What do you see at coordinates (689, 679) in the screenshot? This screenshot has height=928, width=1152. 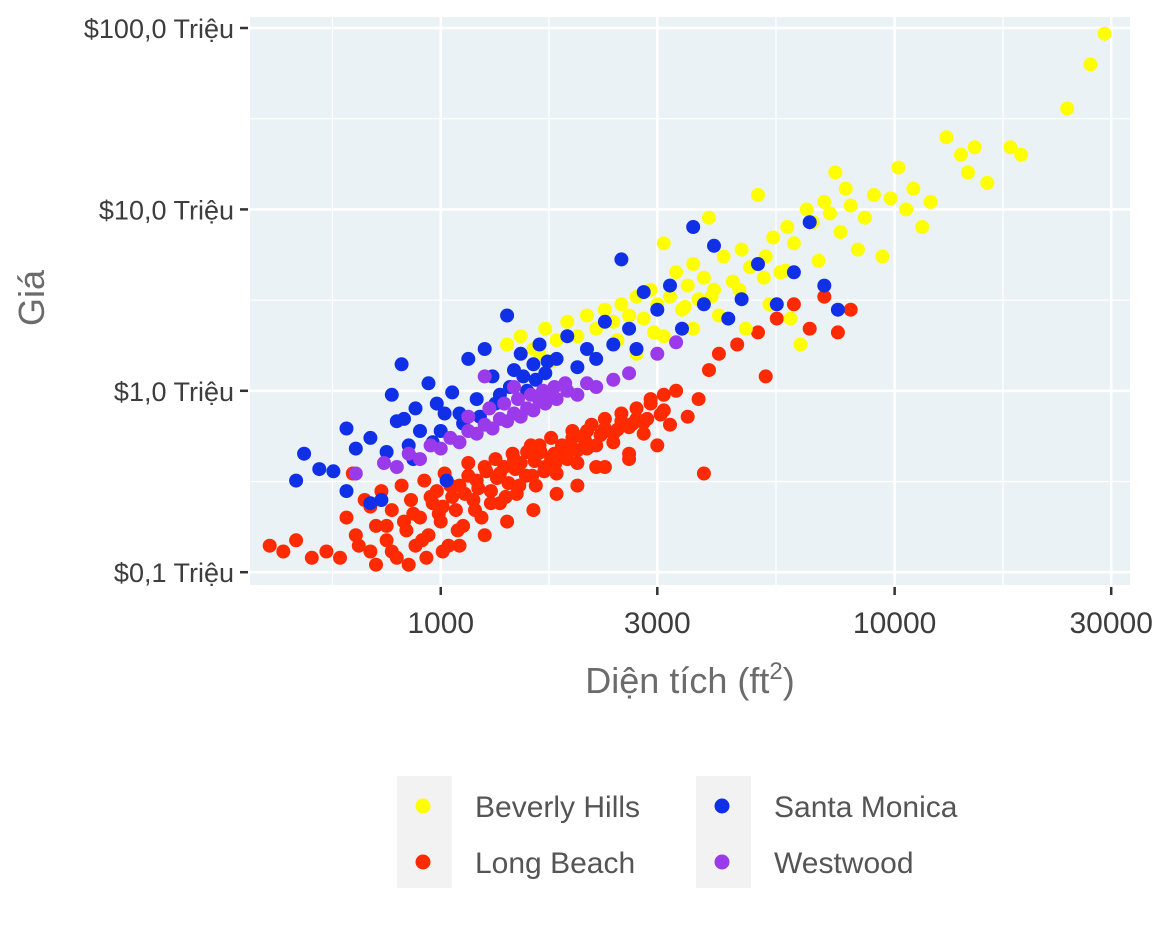 I see `x-axis-title: Diện tích (ft2)` at bounding box center [689, 679].